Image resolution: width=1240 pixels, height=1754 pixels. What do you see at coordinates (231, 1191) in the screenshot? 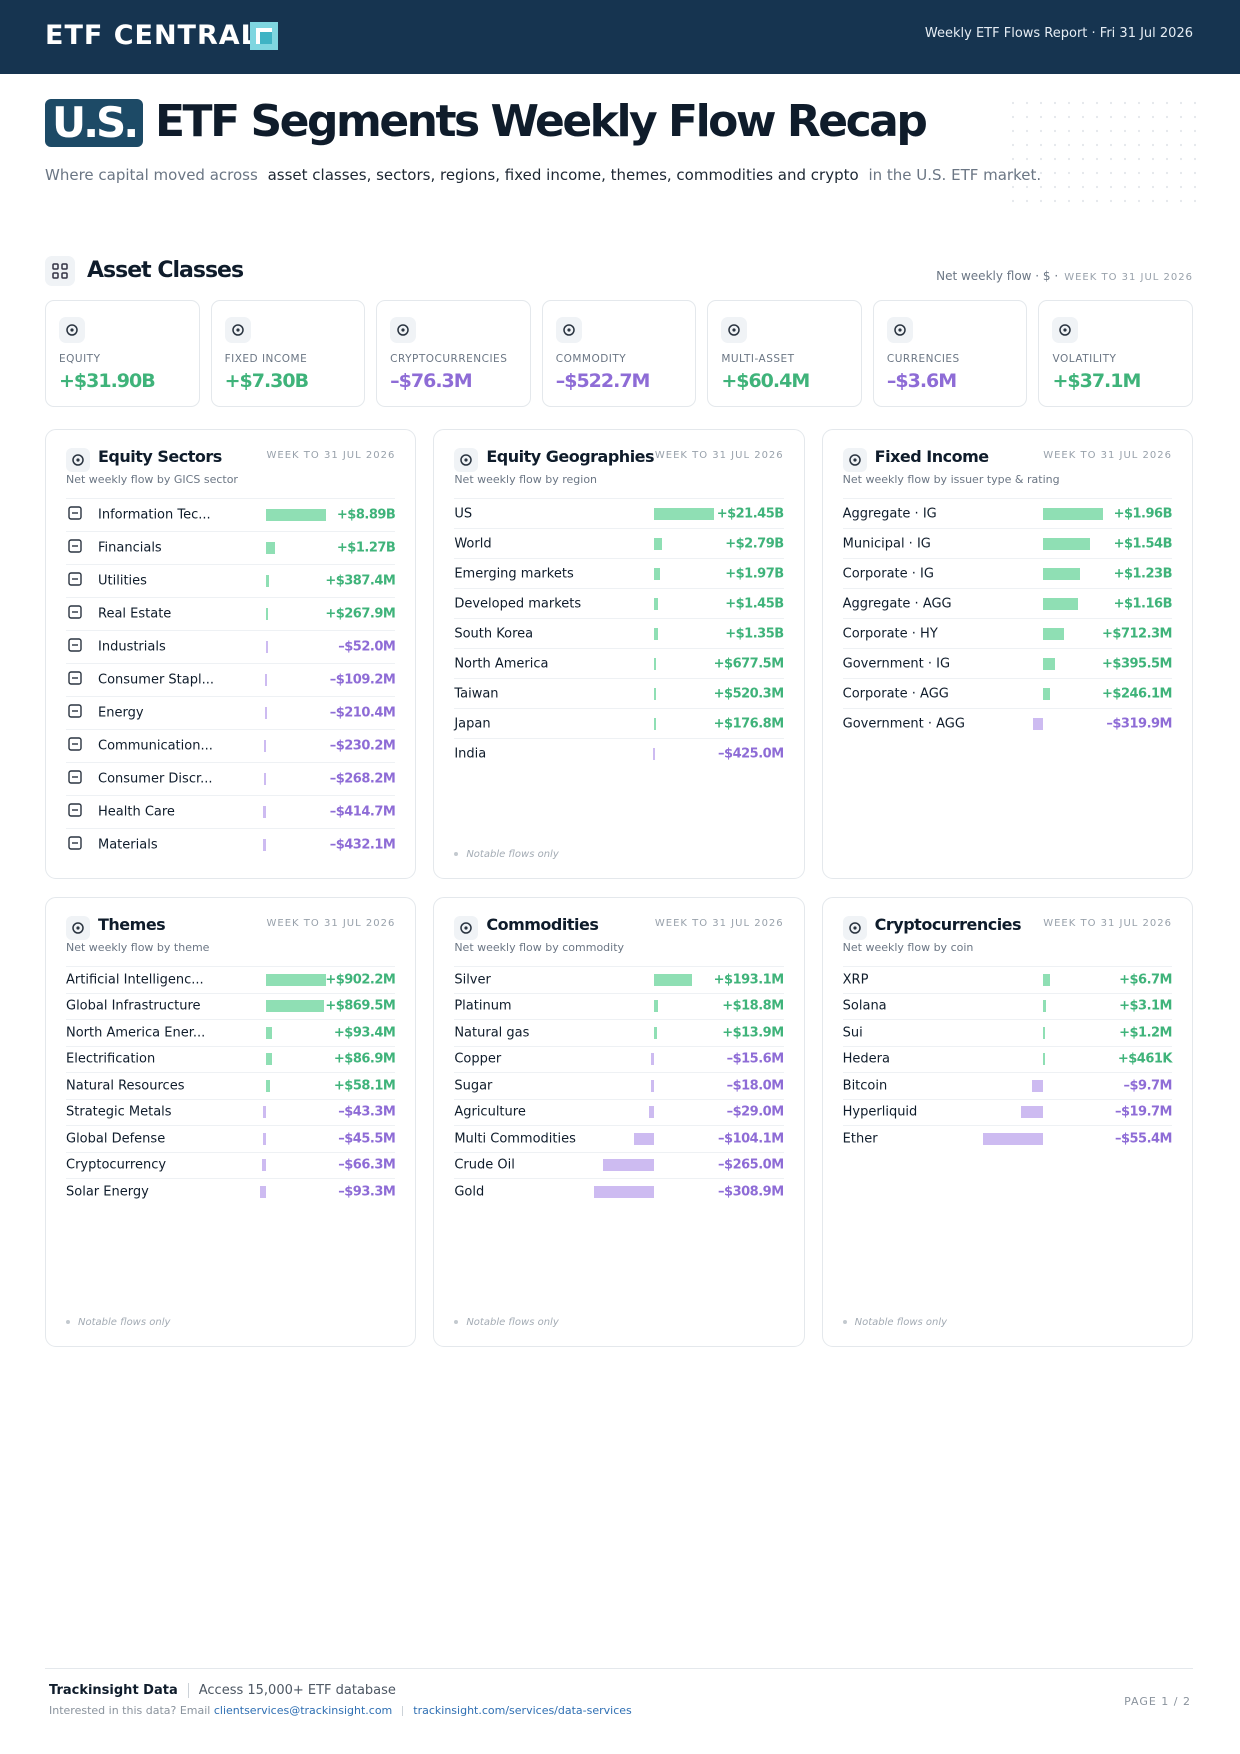
I see `flow-row: Solar Energy –$93.3M` at bounding box center [231, 1191].